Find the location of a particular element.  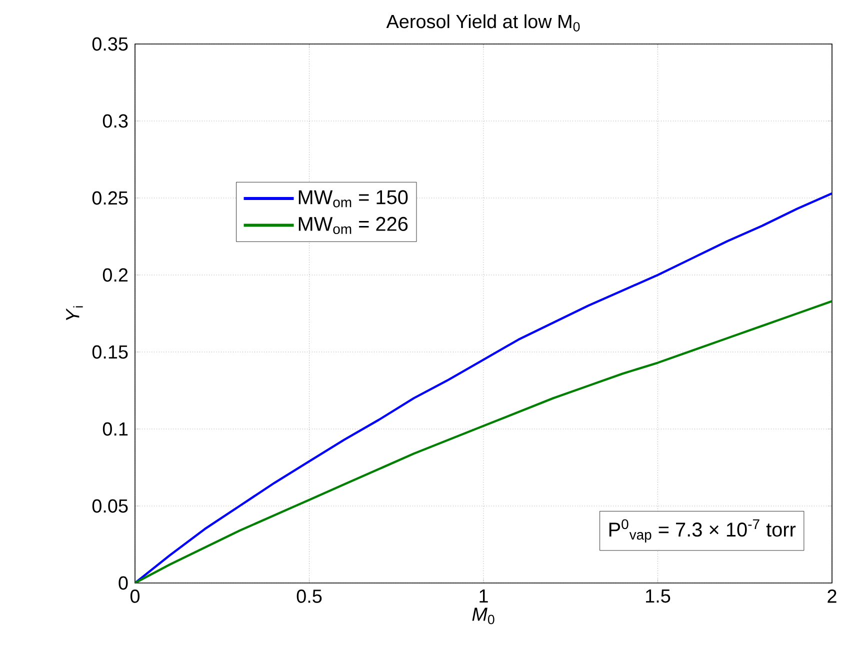

y-tick-label: 0.05 is located at coordinates (110, 506).